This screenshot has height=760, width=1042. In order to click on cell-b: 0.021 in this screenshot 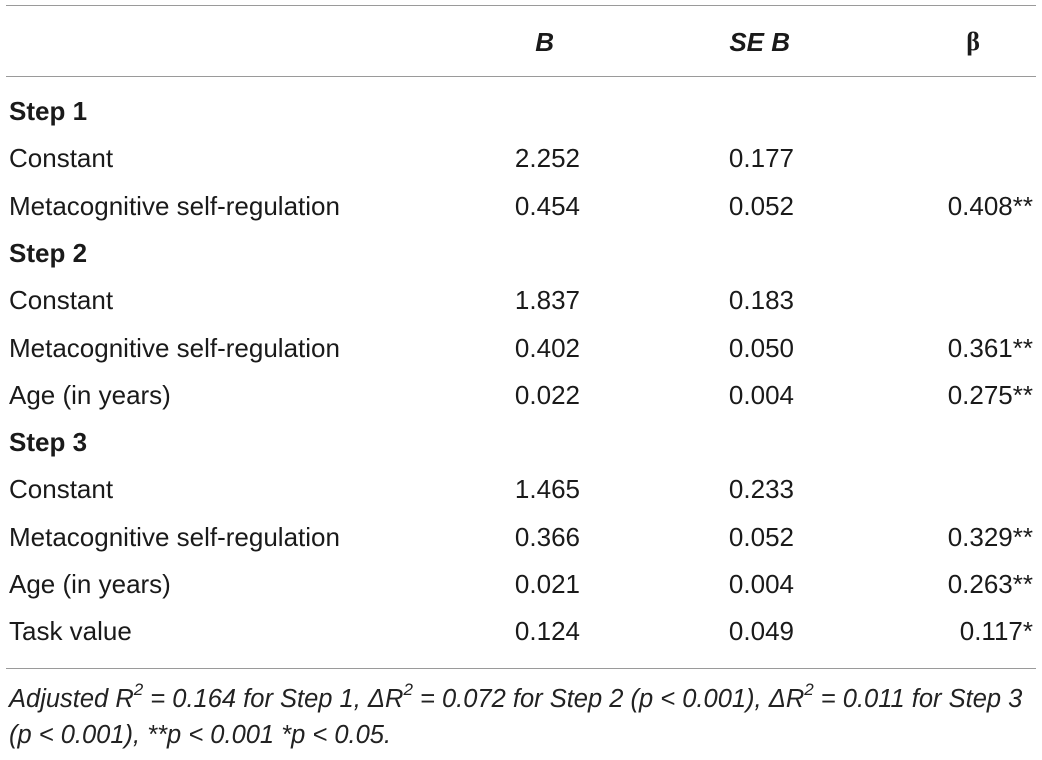, I will do `click(547, 584)`.